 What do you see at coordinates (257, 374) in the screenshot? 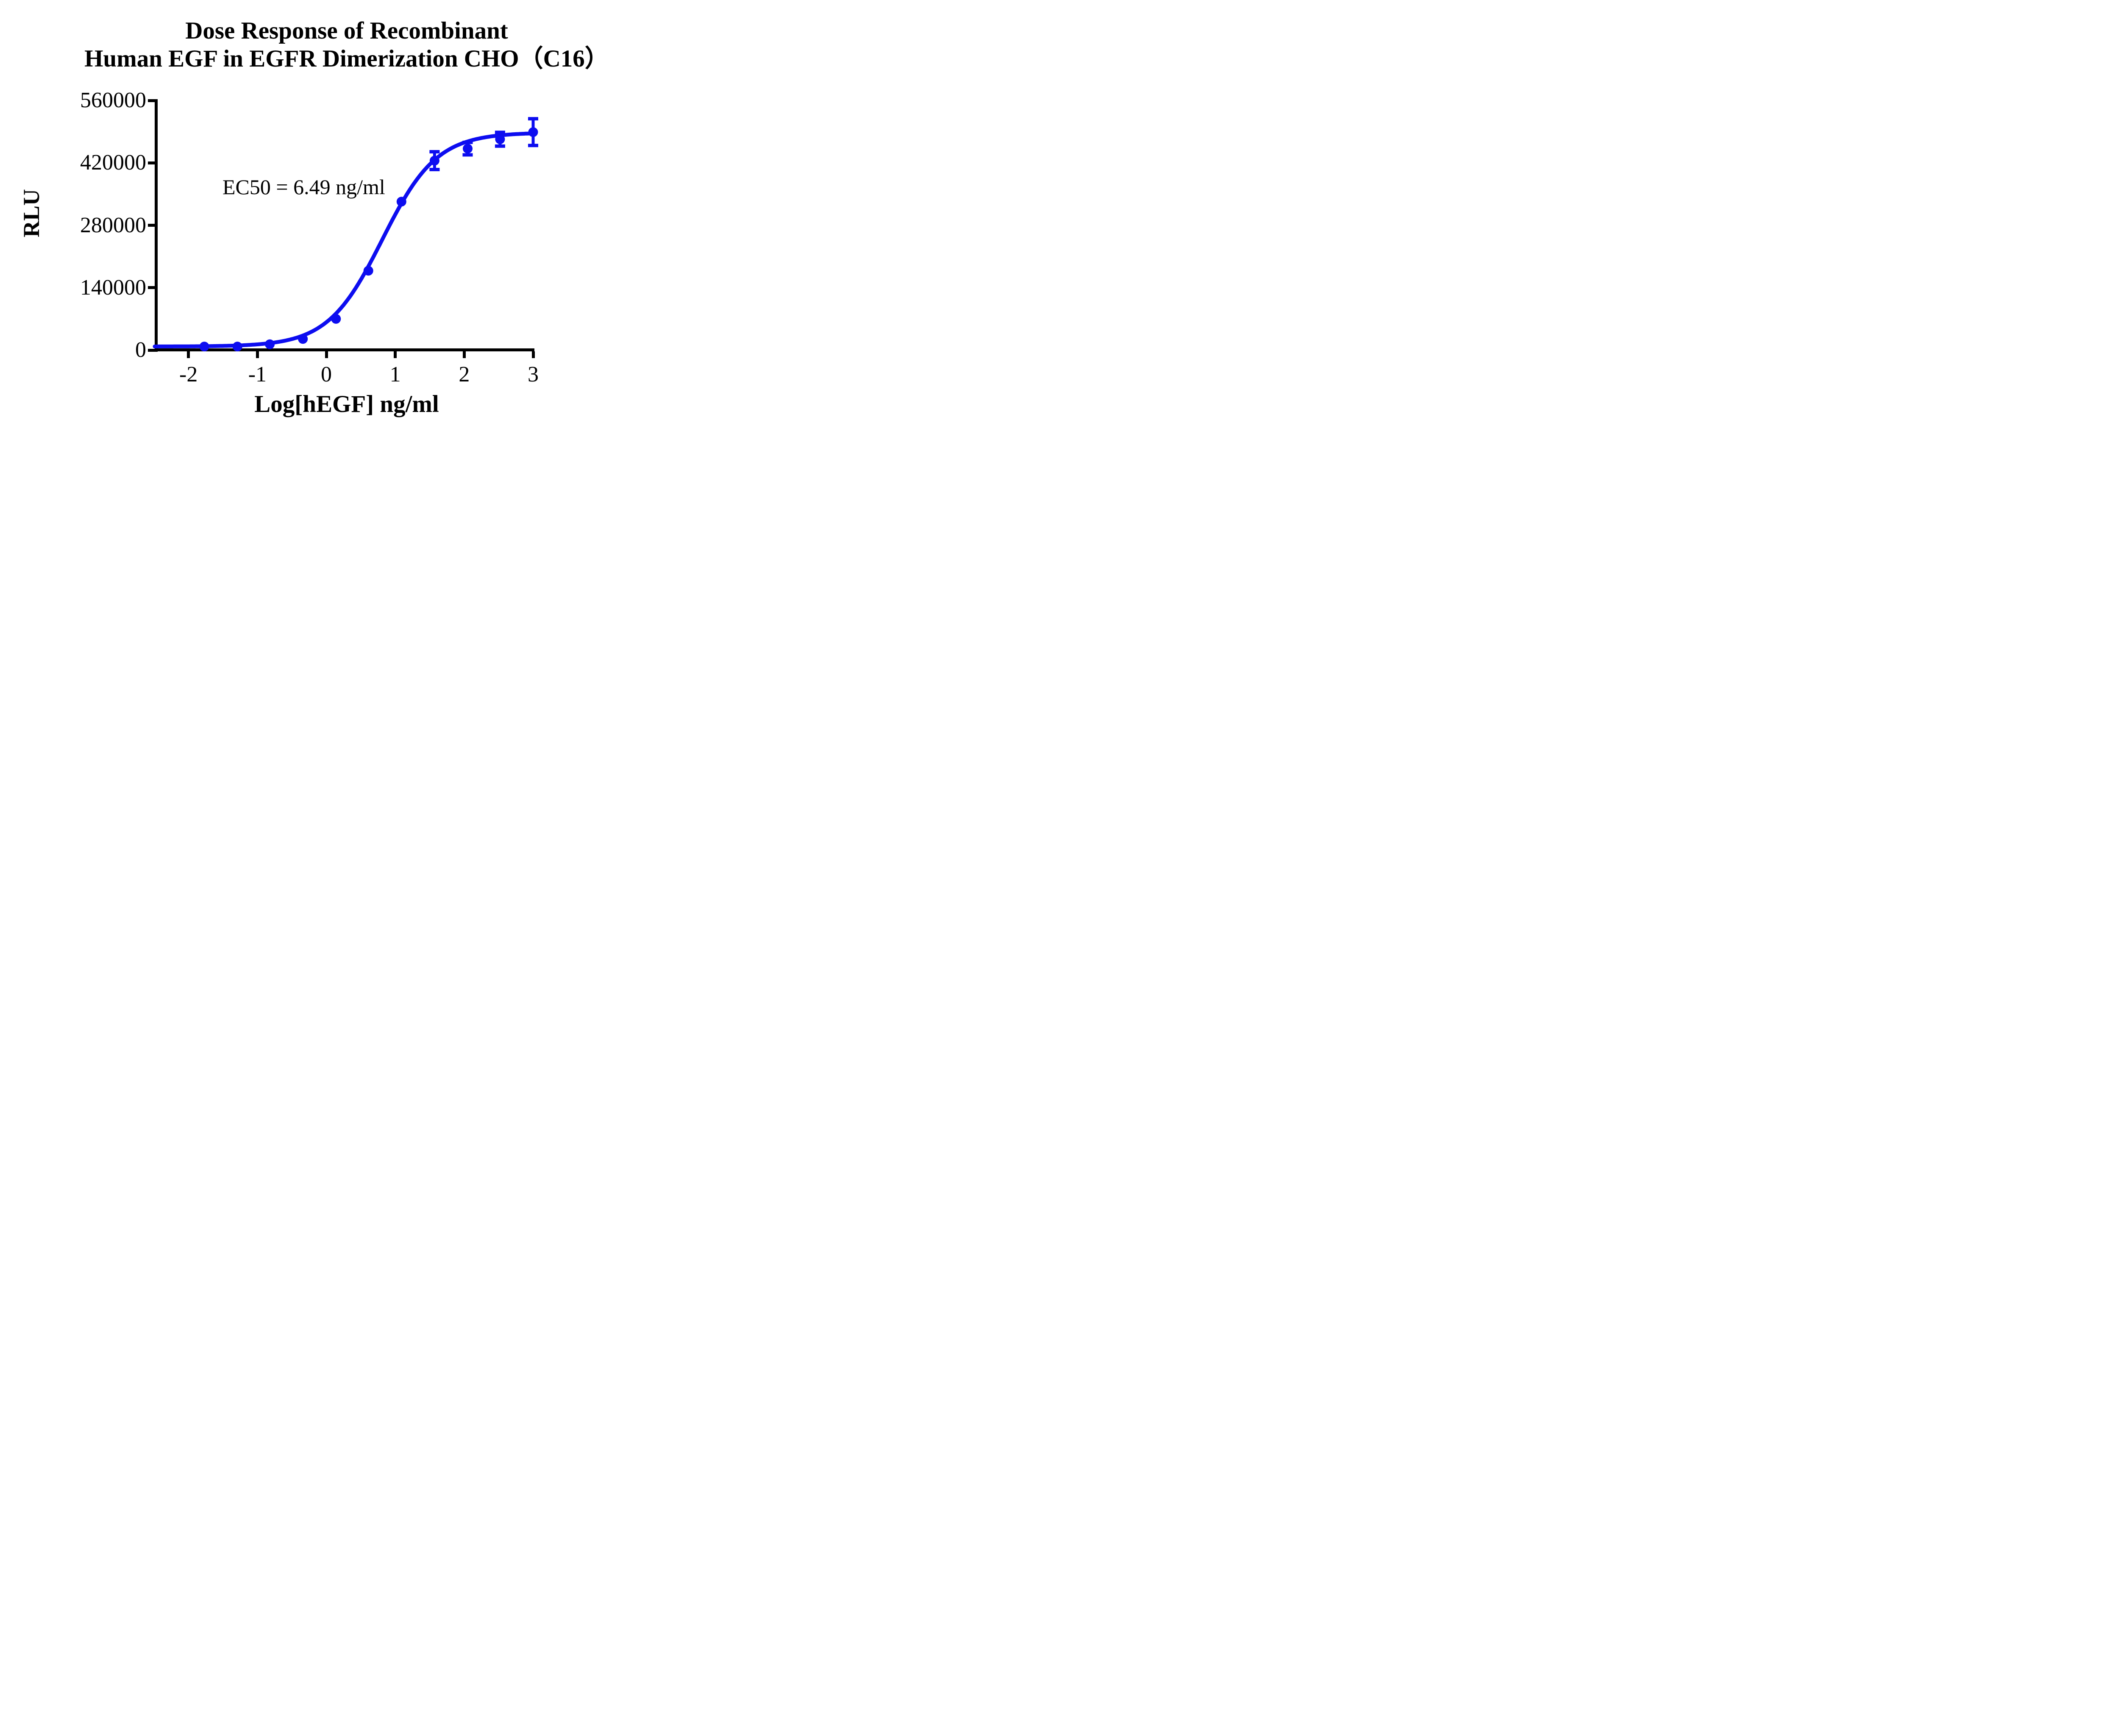
I see `x-tick-label: -1` at bounding box center [257, 374].